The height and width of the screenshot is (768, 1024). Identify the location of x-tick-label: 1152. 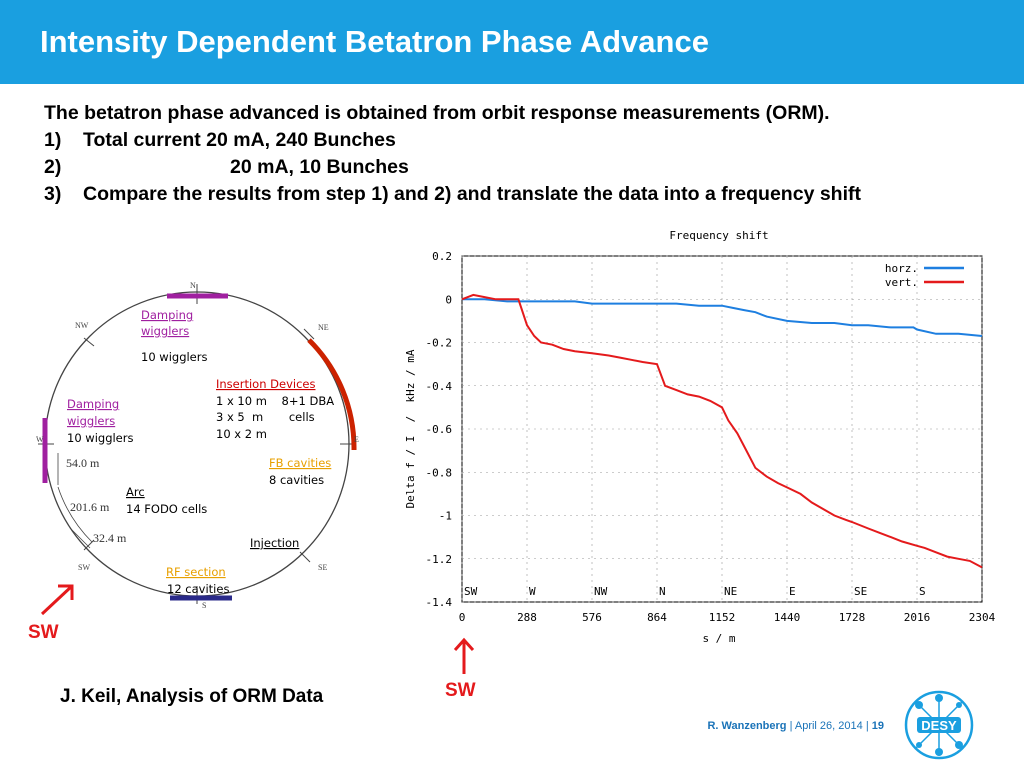
(722, 617).